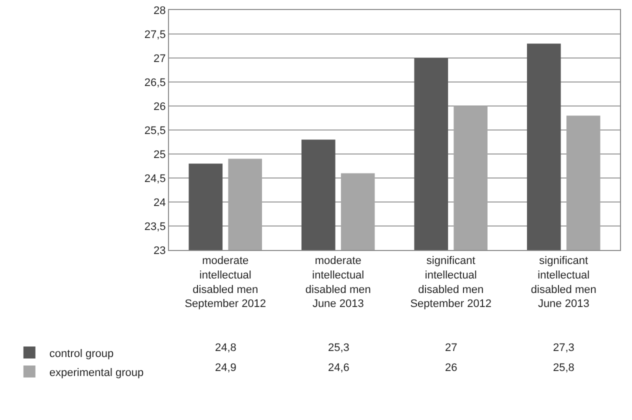 The height and width of the screenshot is (420, 632). Describe the element at coordinates (339, 368) in the screenshot. I see `data-label: 24,6` at that location.